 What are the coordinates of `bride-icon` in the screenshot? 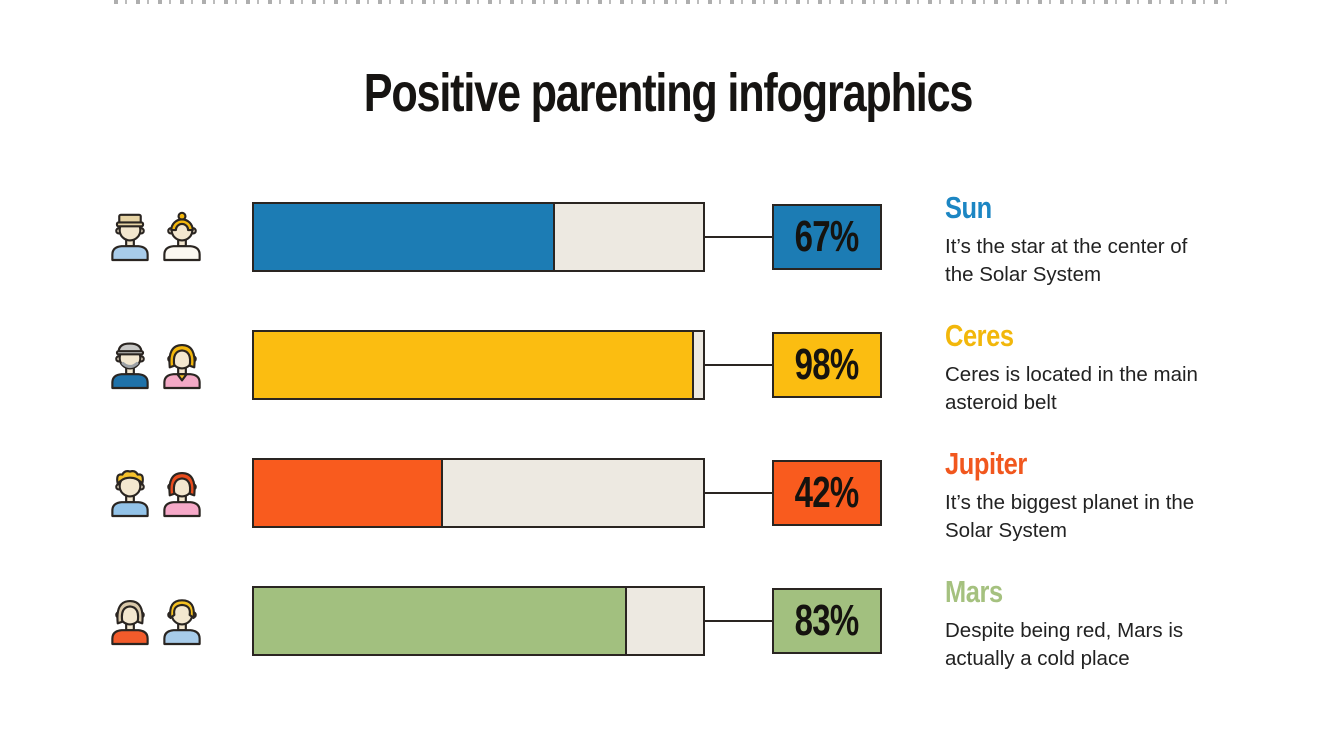 It's located at (182, 236).